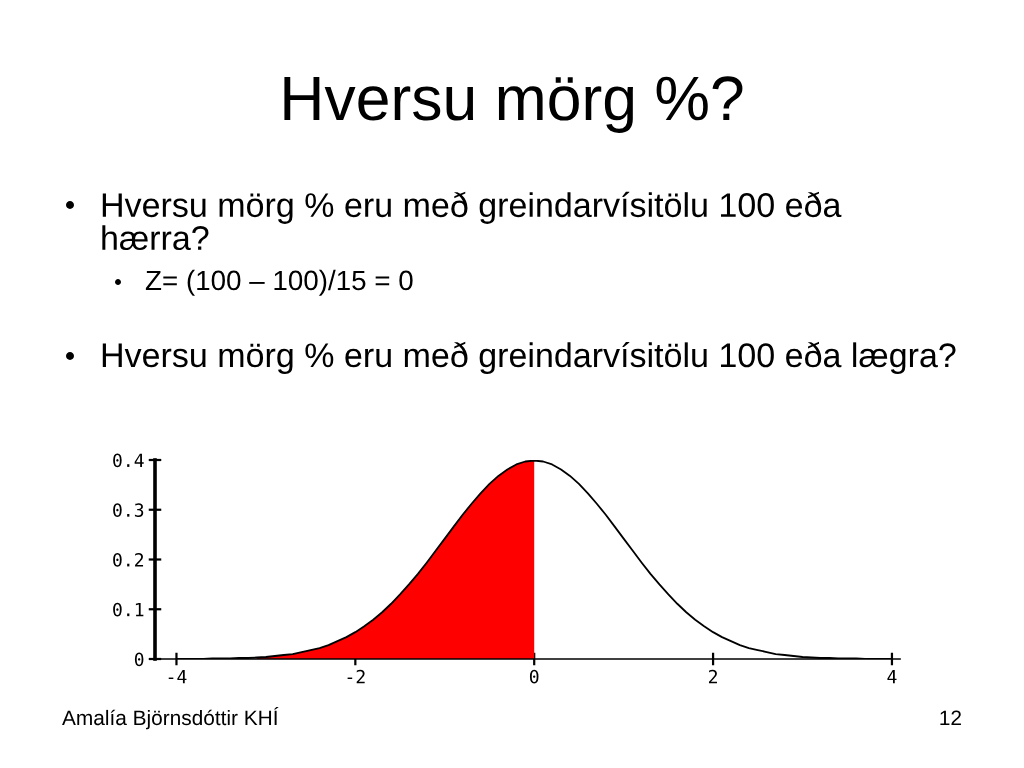  Describe the element at coordinates (170, 718) in the screenshot. I see `text: Amalía Björnsdóttir KHÍ` at that location.